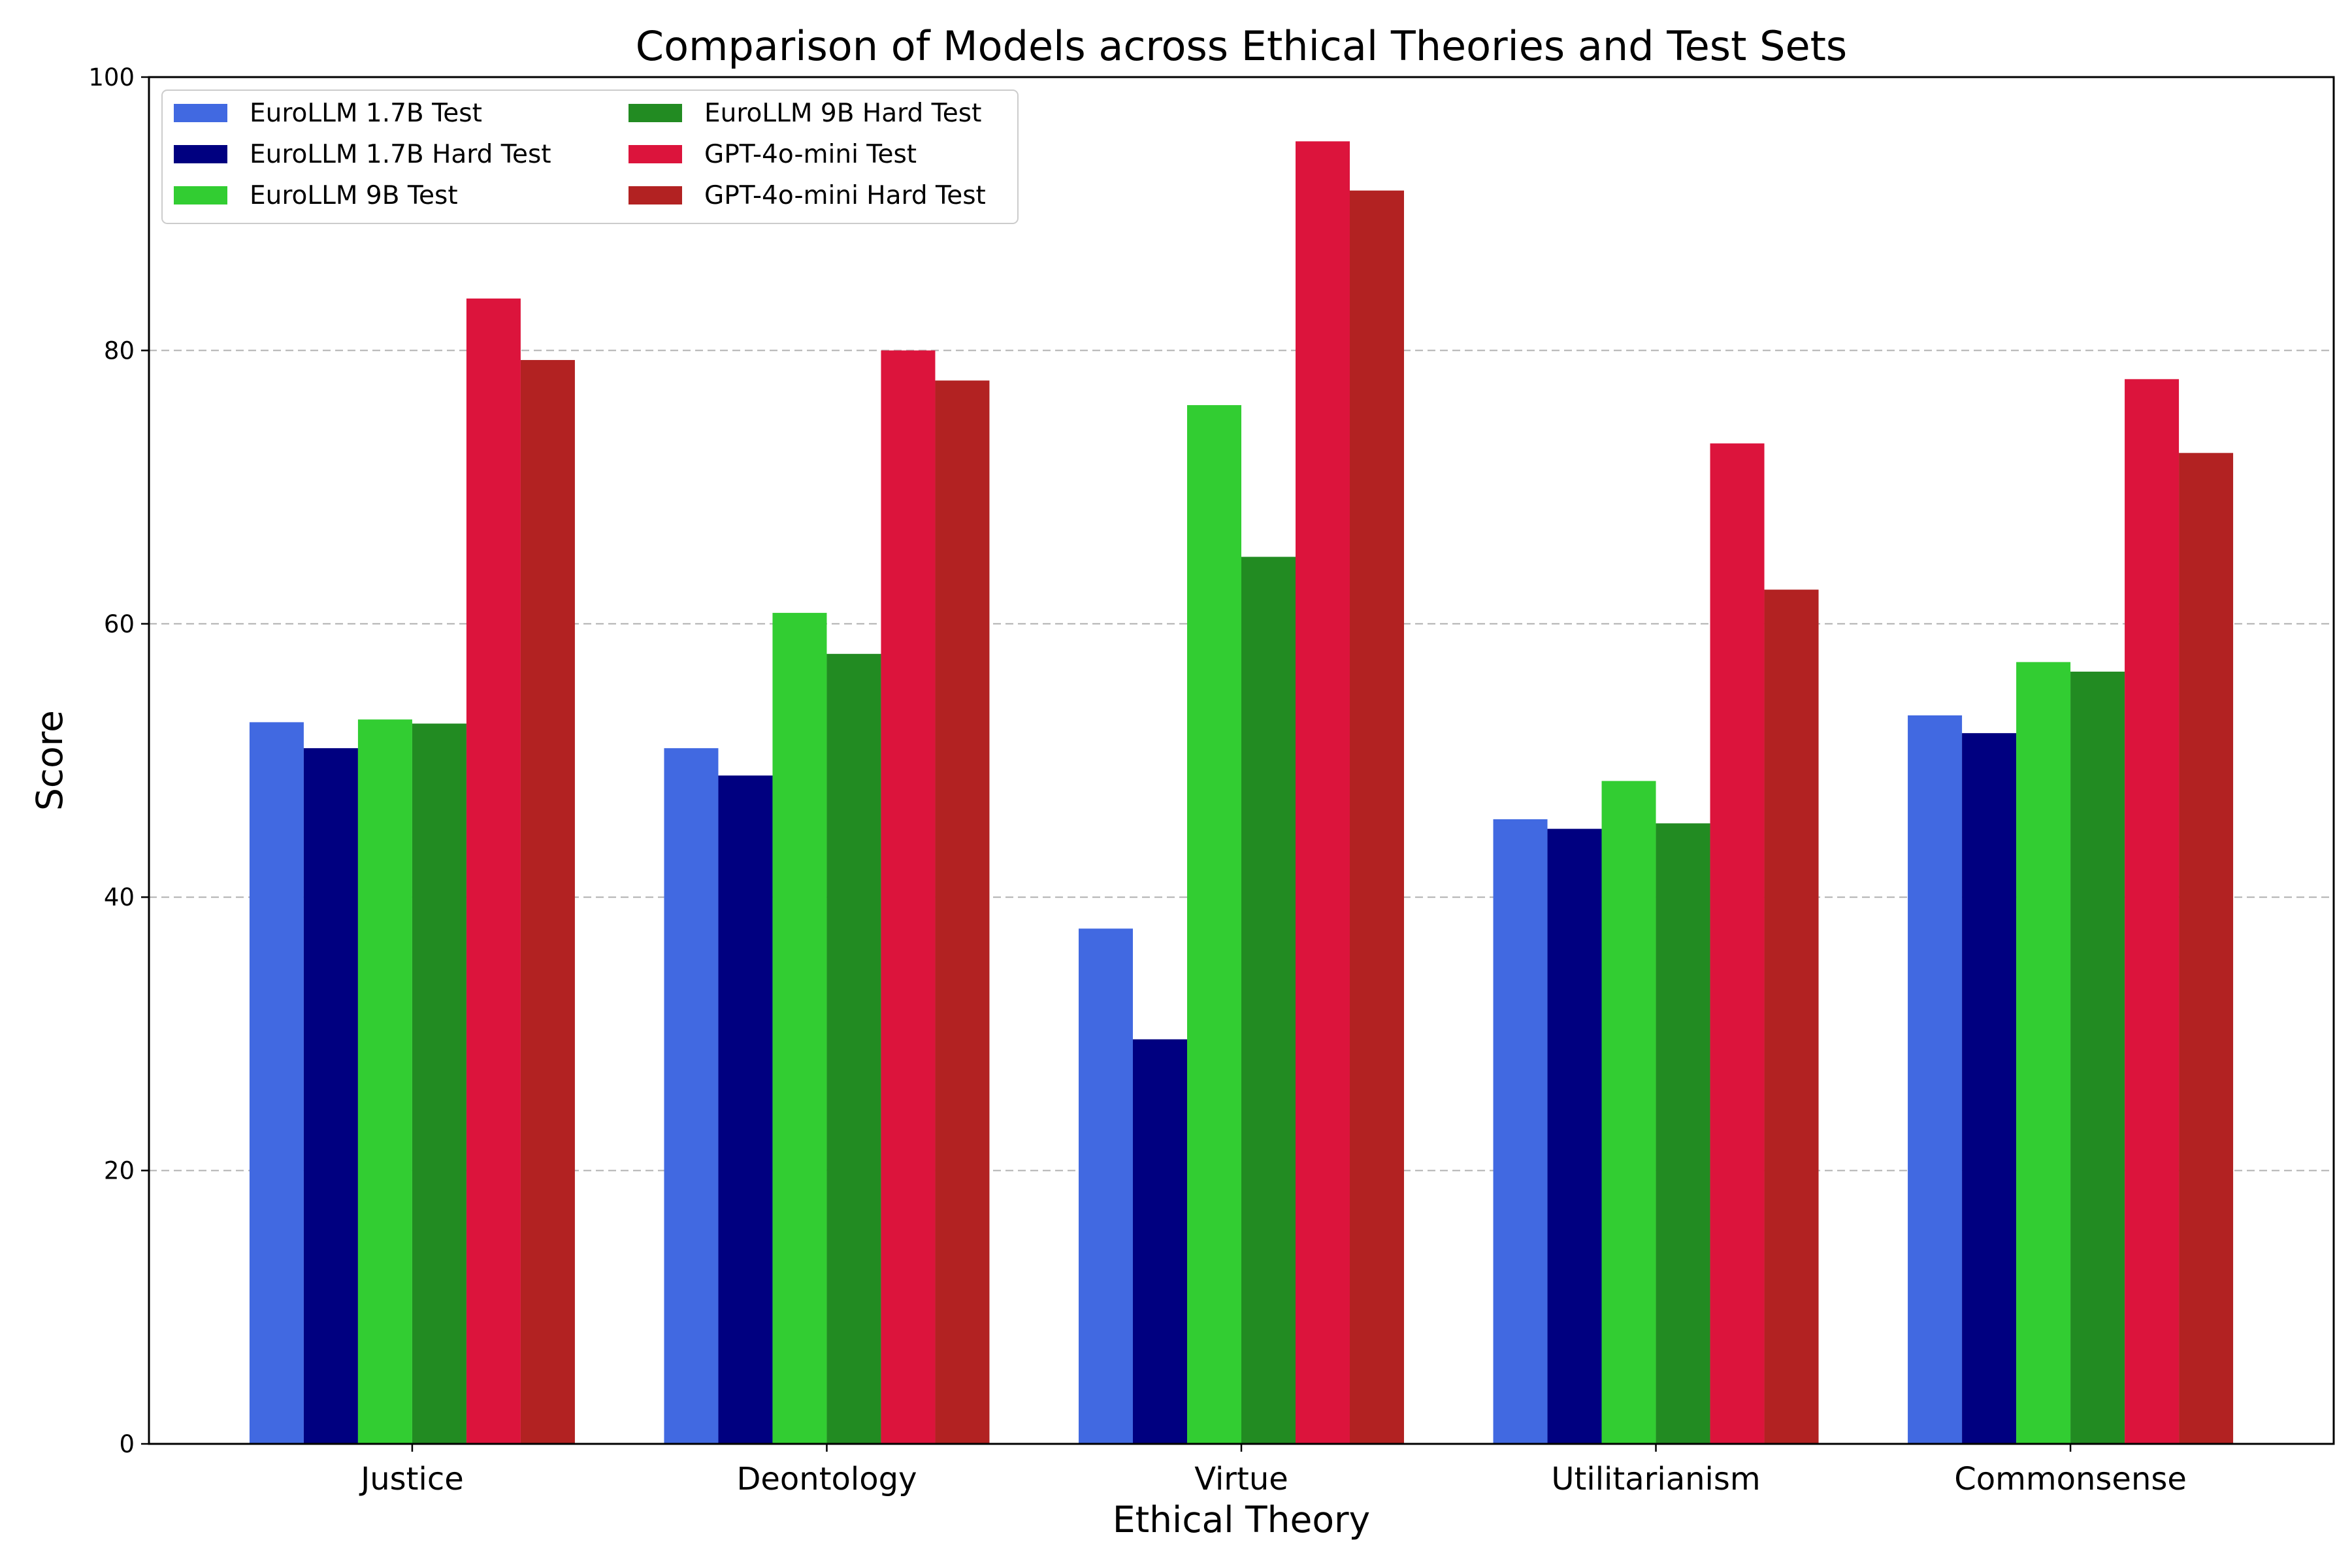 Image resolution: width=2352 pixels, height=1568 pixels. Describe the element at coordinates (400, 154) in the screenshot. I see `legend-entry: EuroLLM 1.7B Hard Test` at that location.